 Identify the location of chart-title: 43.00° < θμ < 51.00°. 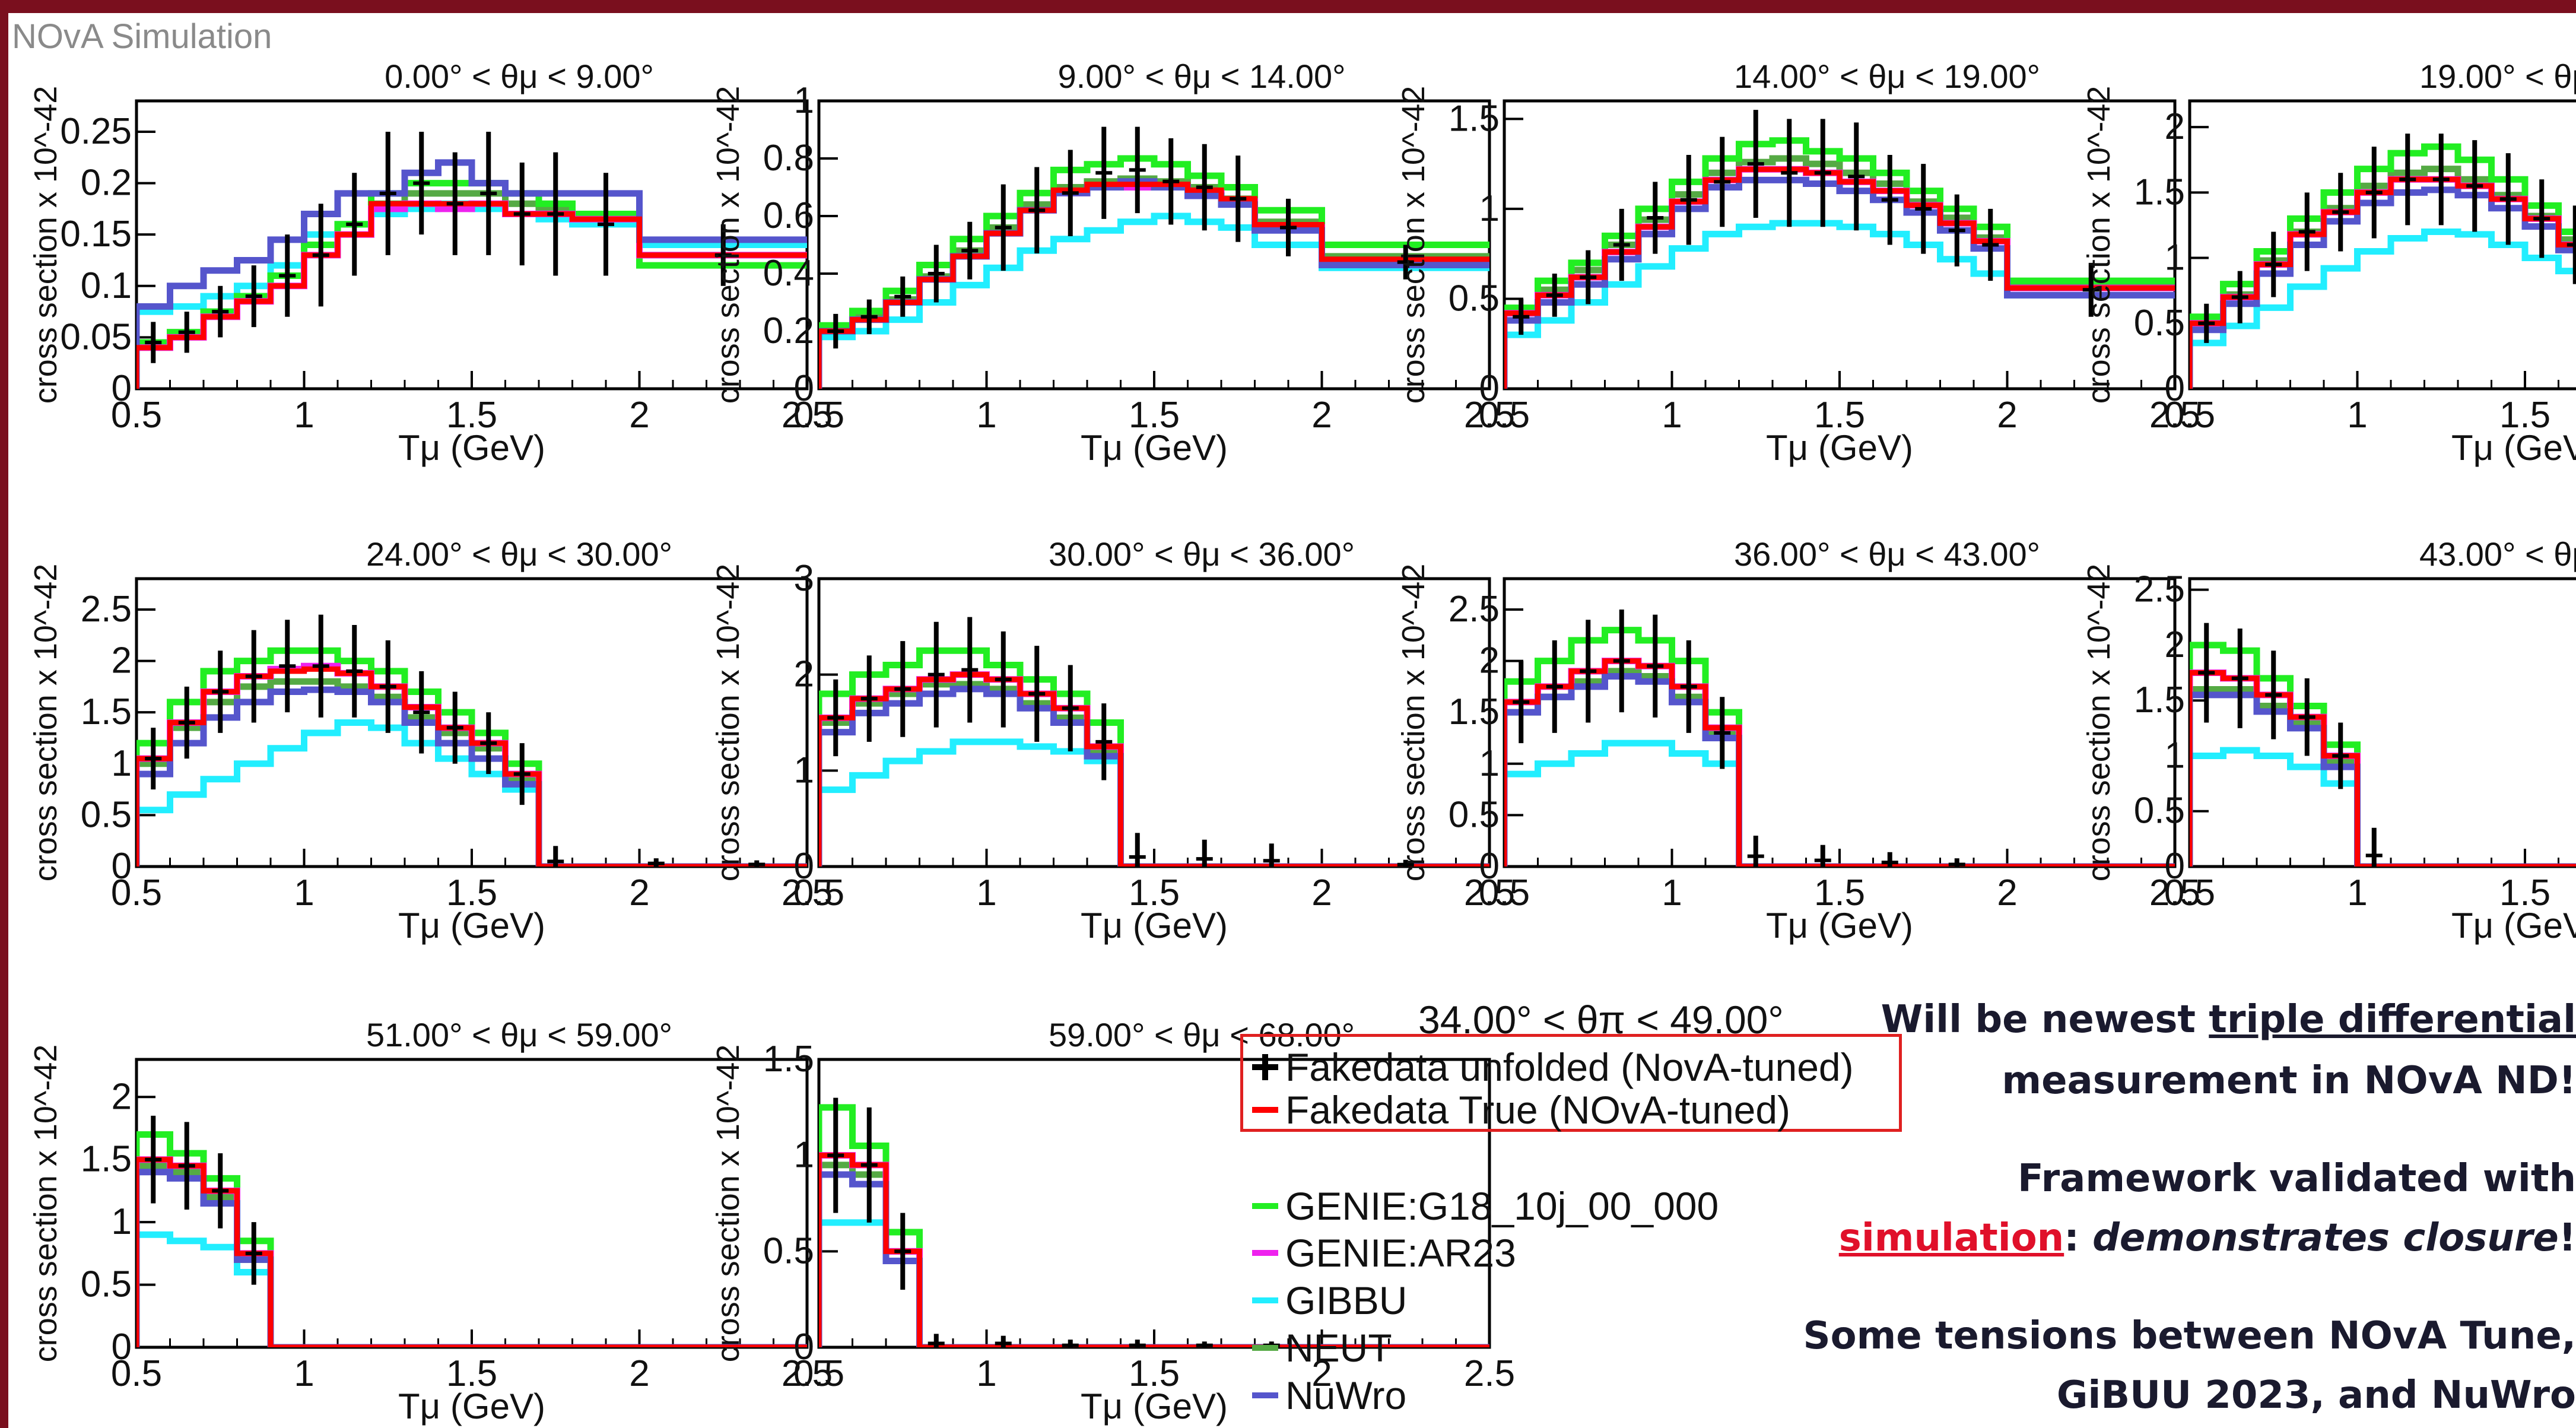
(2498, 554).